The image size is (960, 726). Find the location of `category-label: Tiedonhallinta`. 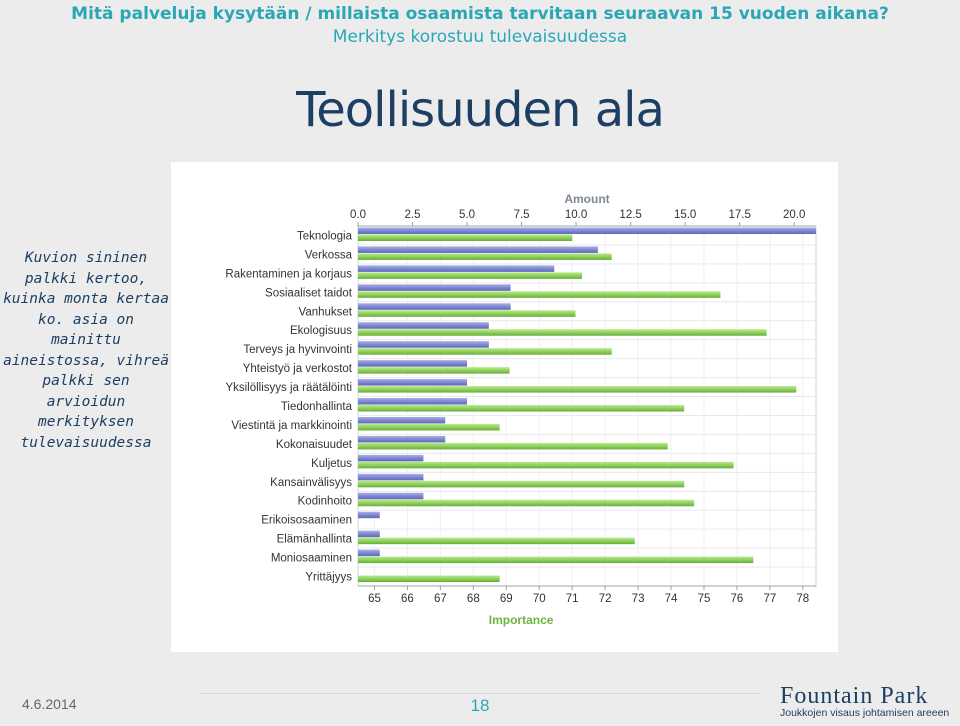

category-label: Tiedonhallinta is located at coordinates (317, 407).